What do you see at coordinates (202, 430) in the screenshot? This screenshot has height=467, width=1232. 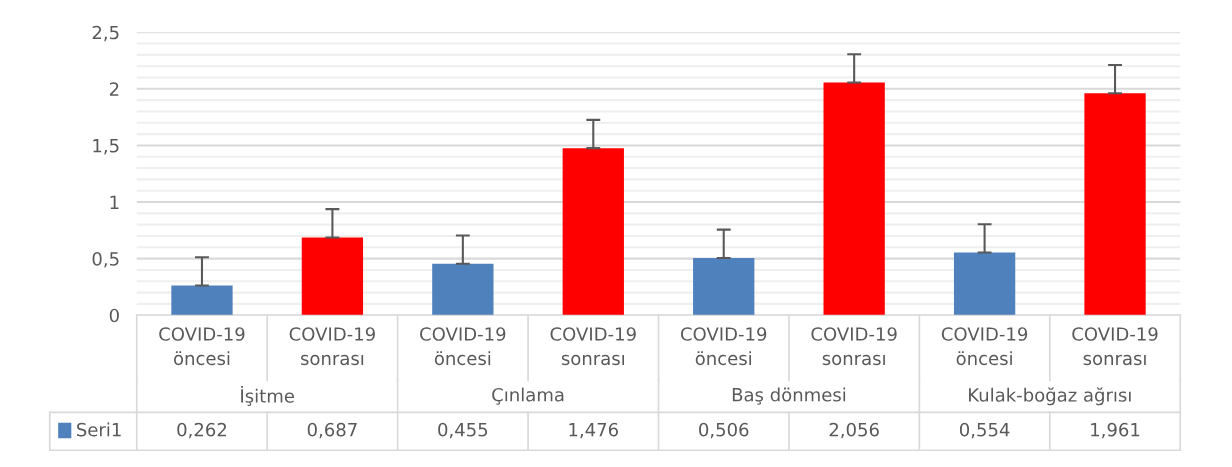 I see `data-label: 0,262` at bounding box center [202, 430].